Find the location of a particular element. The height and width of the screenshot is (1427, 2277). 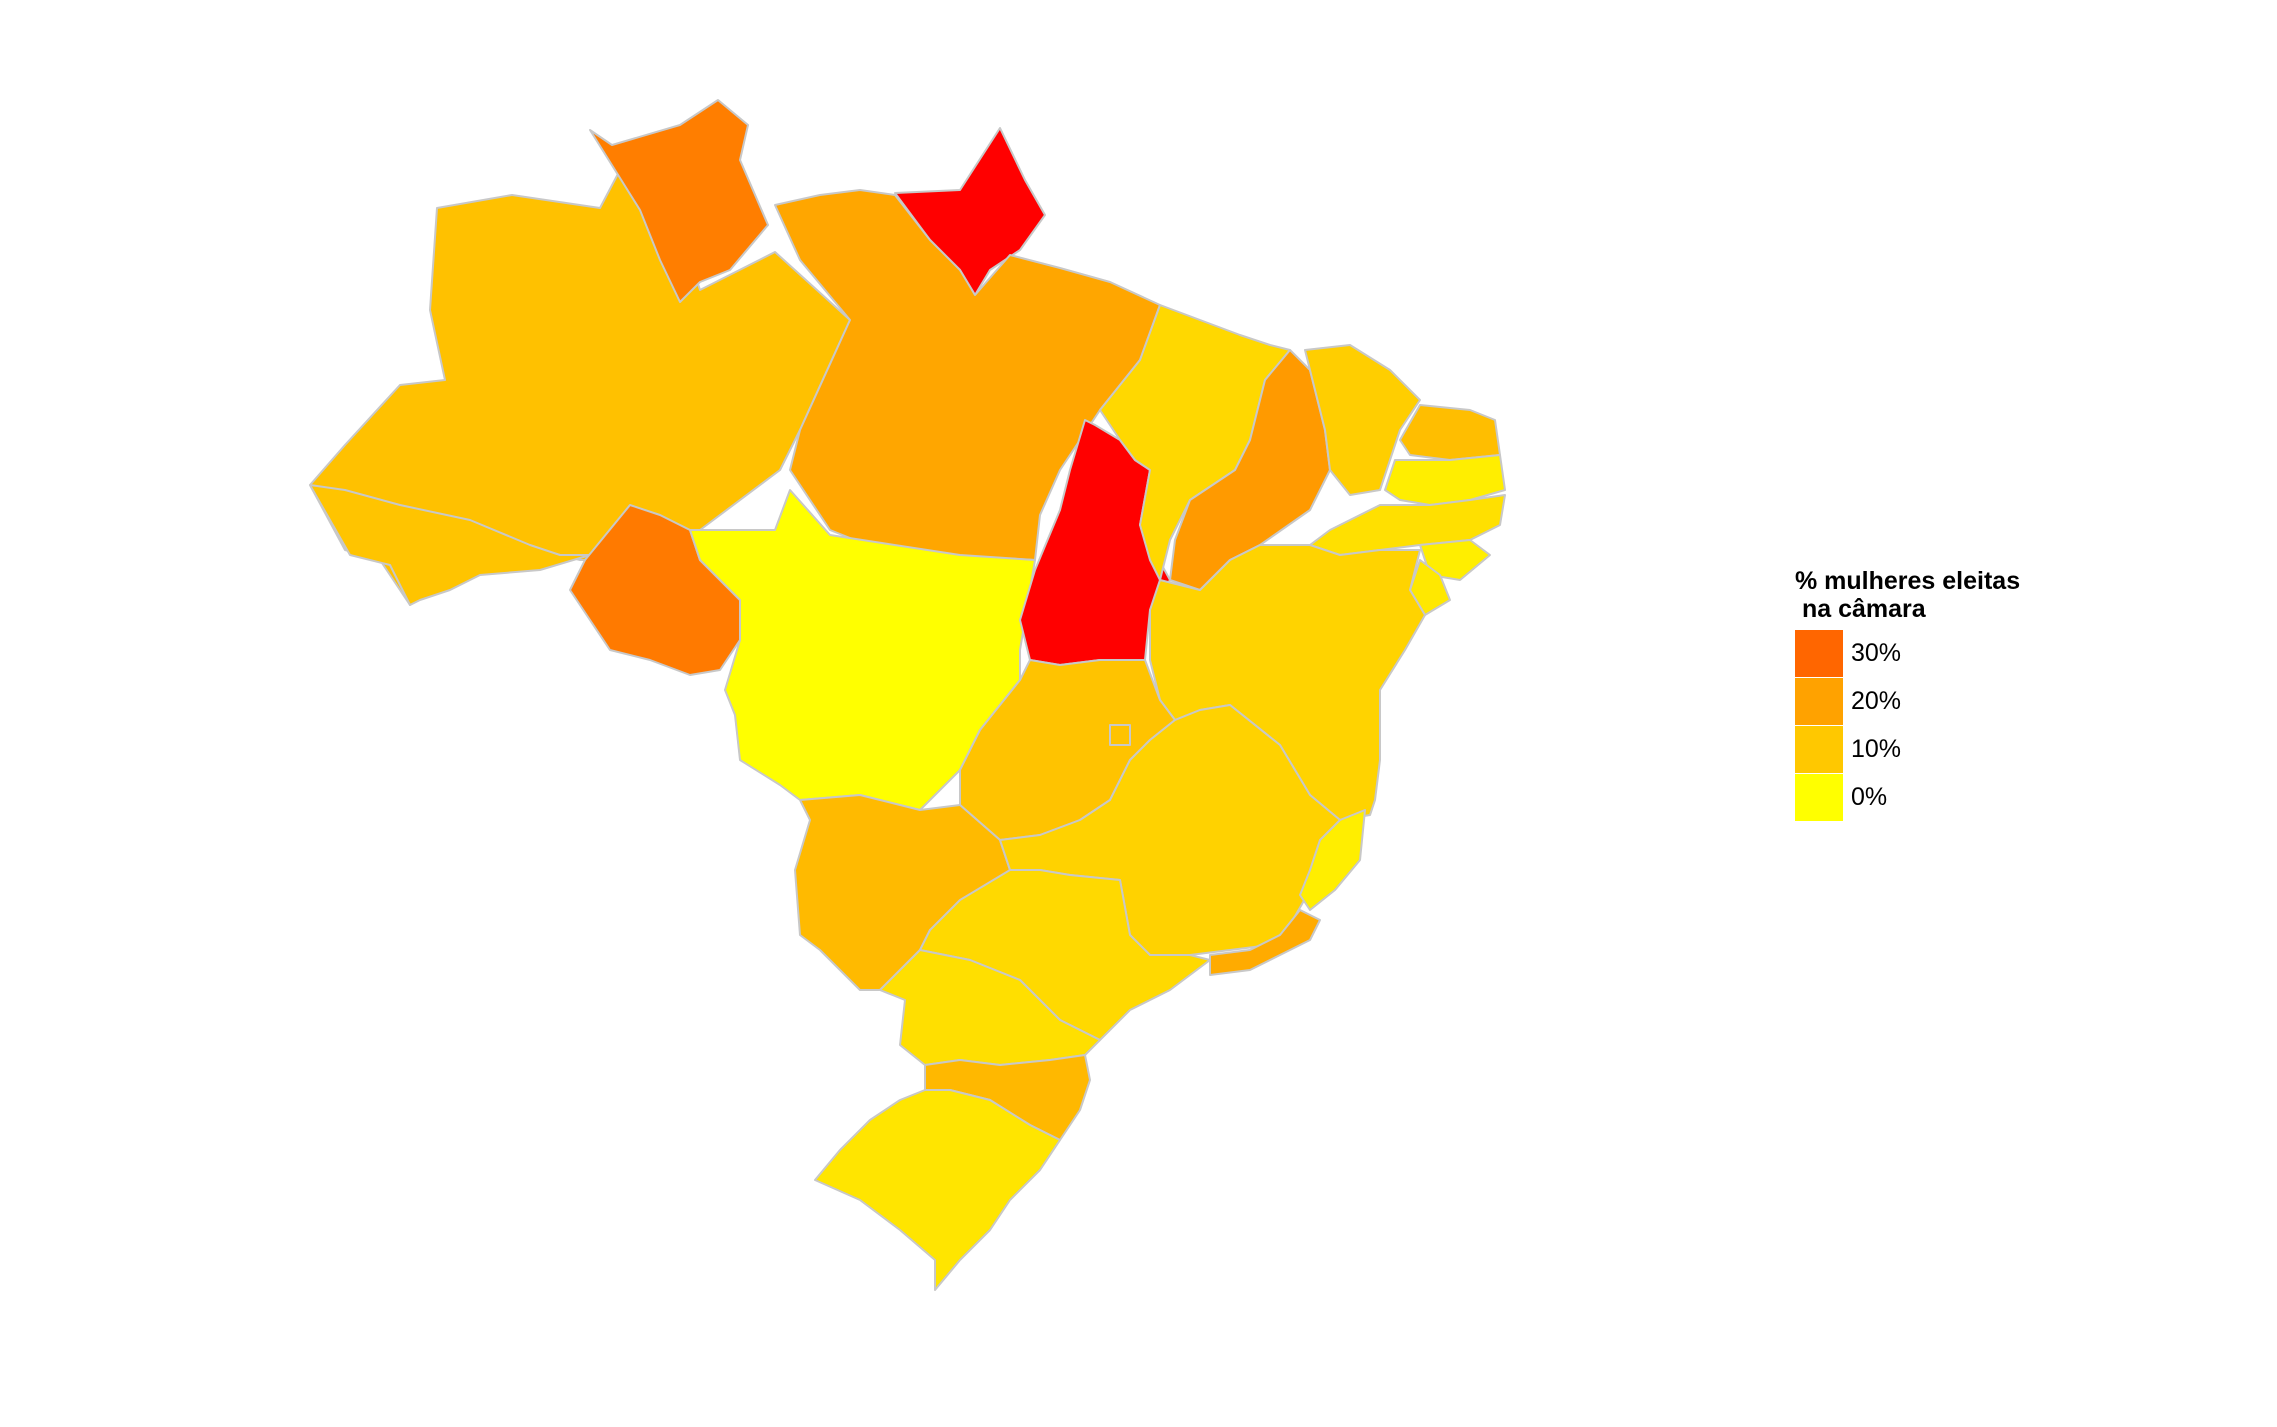

state-RJ is located at coordinates (1265, 942).